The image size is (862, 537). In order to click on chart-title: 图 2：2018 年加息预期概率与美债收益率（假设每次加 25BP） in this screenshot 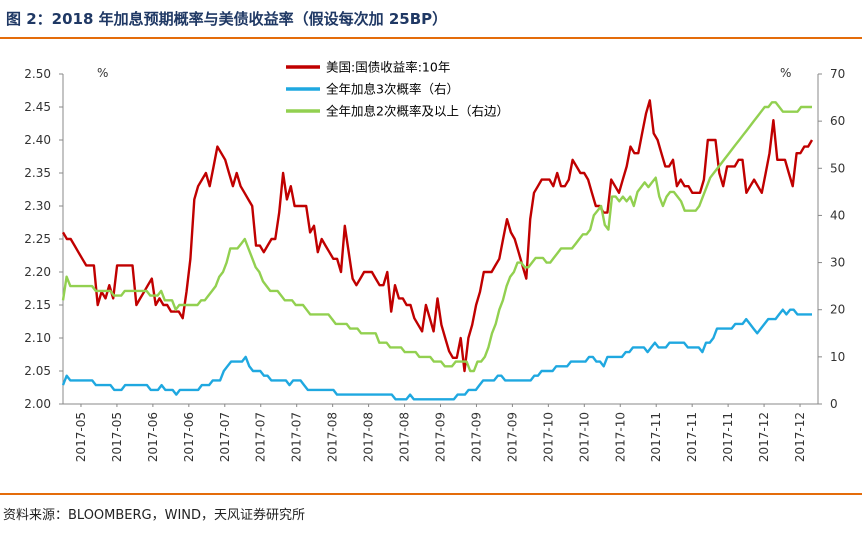, I will do `click(227, 19)`.